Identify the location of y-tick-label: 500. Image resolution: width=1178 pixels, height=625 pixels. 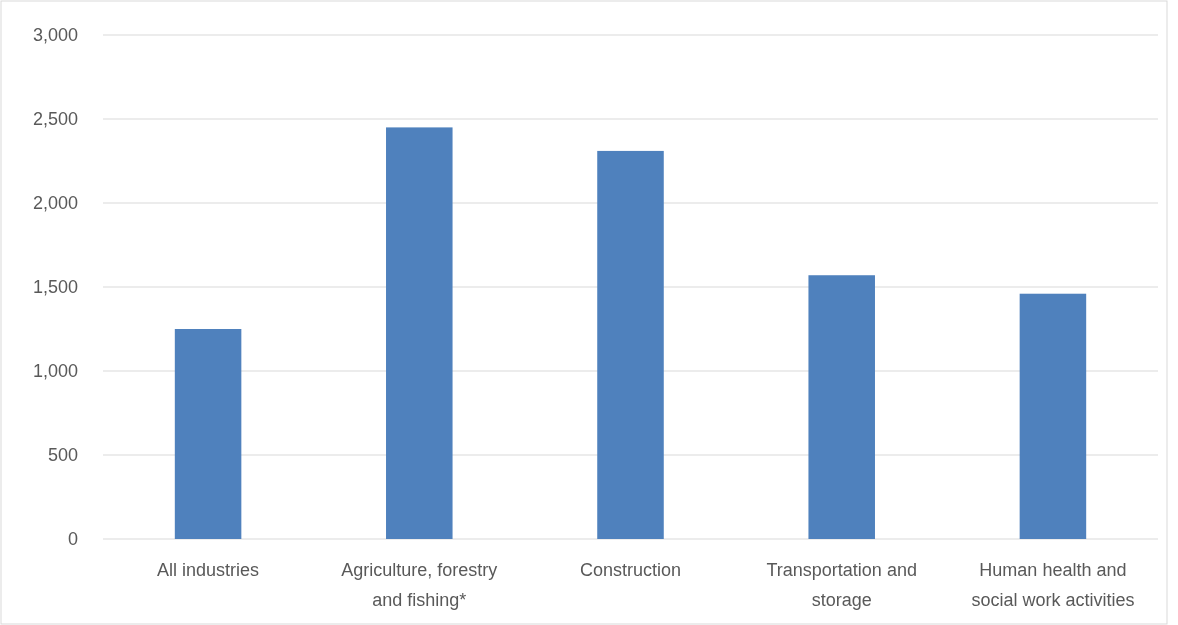
(62, 455).